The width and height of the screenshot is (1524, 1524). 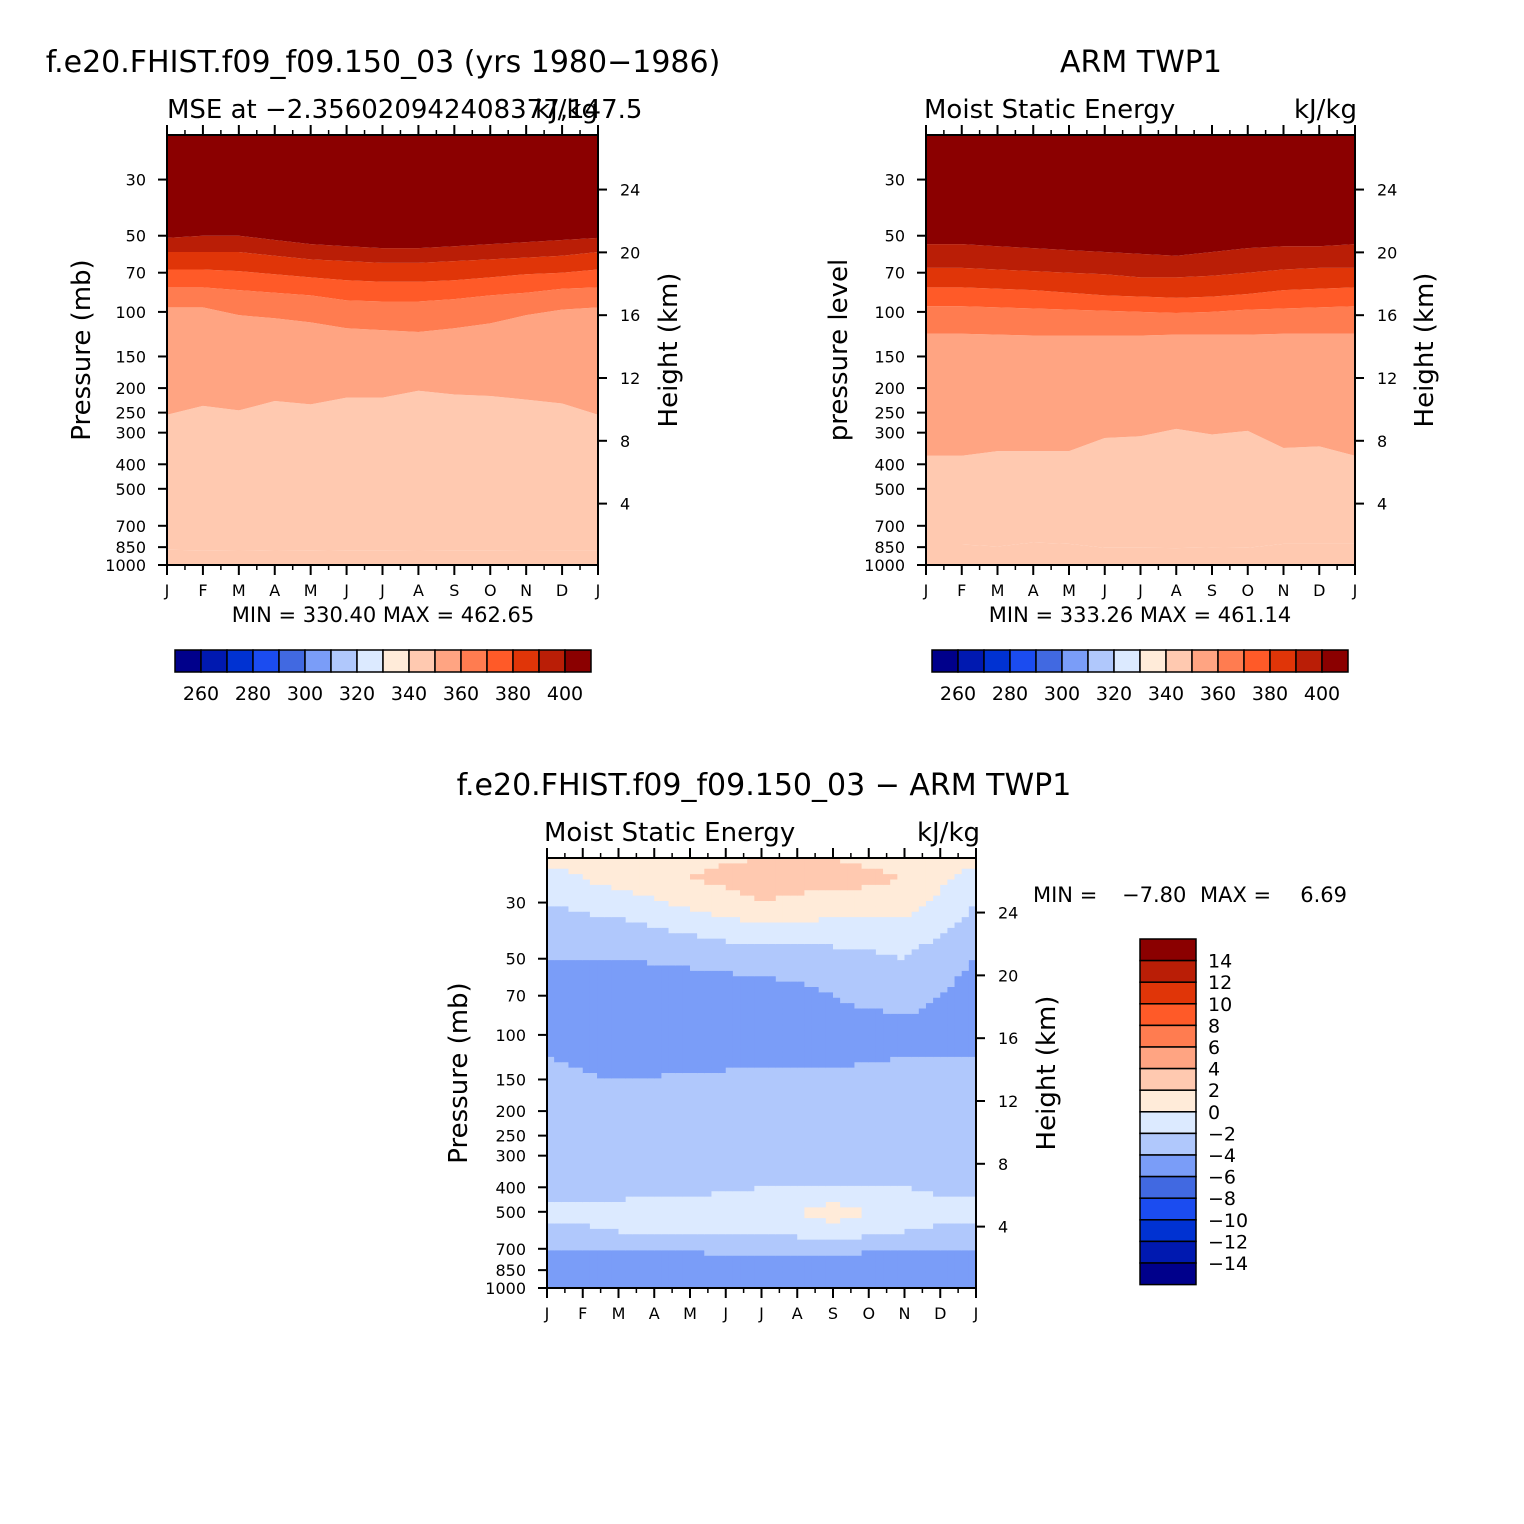 What do you see at coordinates (1140, 553) in the screenshot?
I see `obs-band-surface` at bounding box center [1140, 553].